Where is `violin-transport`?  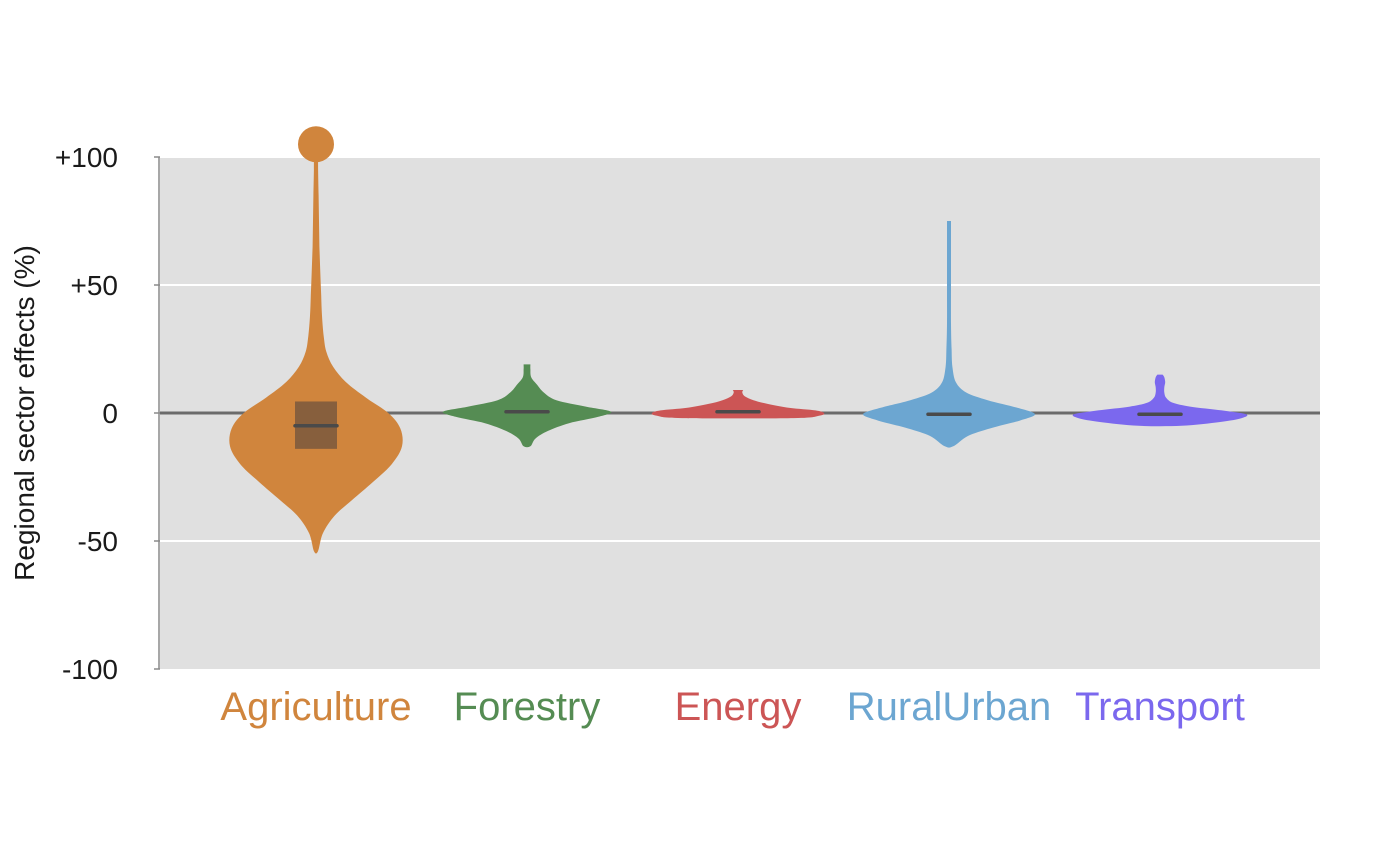 violin-transport is located at coordinates (1160, 400).